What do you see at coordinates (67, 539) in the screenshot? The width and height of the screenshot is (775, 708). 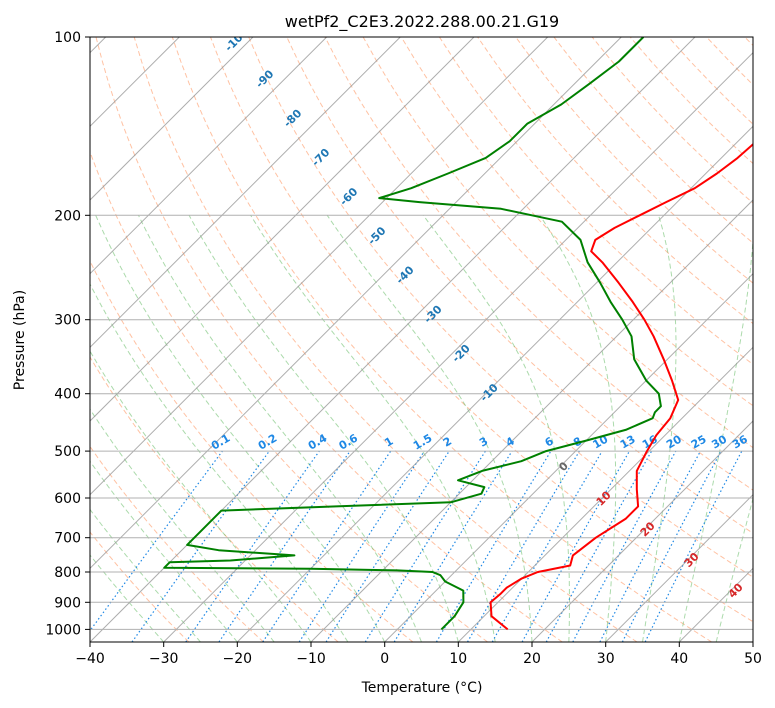 I see `y-tick-label: 700` at bounding box center [67, 539].